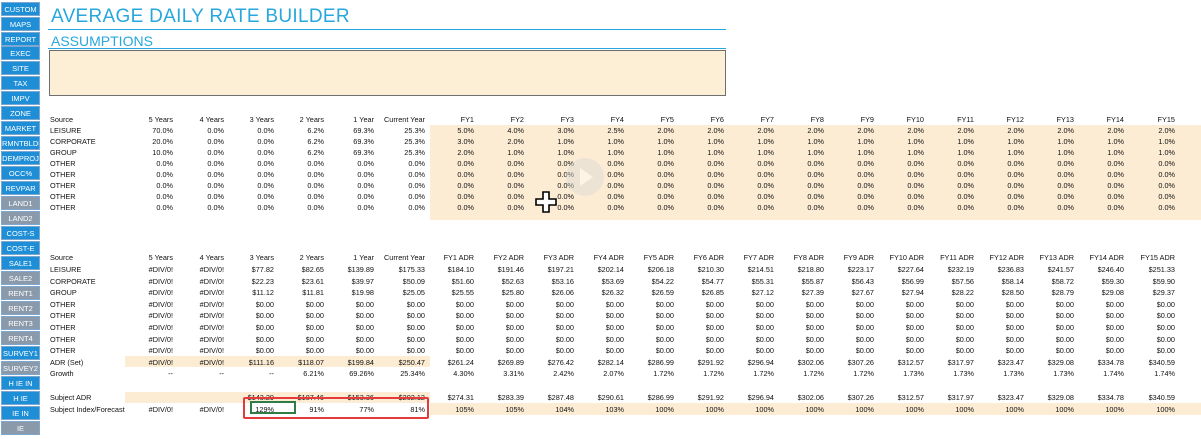 Image resolution: width=1201 pixels, height=439 pixels. Describe the element at coordinates (20, 263) in the screenshot. I see `sheet-tab-sale1: SALE1` at that location.